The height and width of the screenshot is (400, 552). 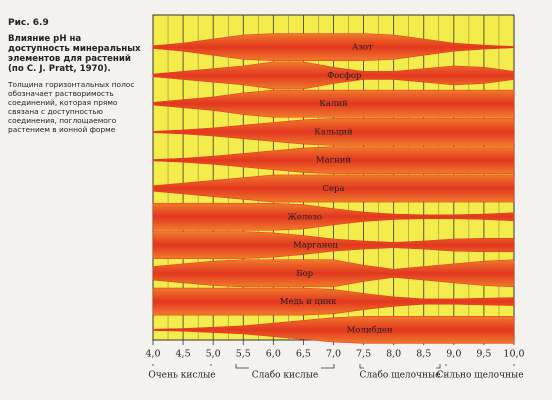 What do you see at coordinates (344, 76) in the screenshot?
I see `band-label: Фосфор` at bounding box center [344, 76].